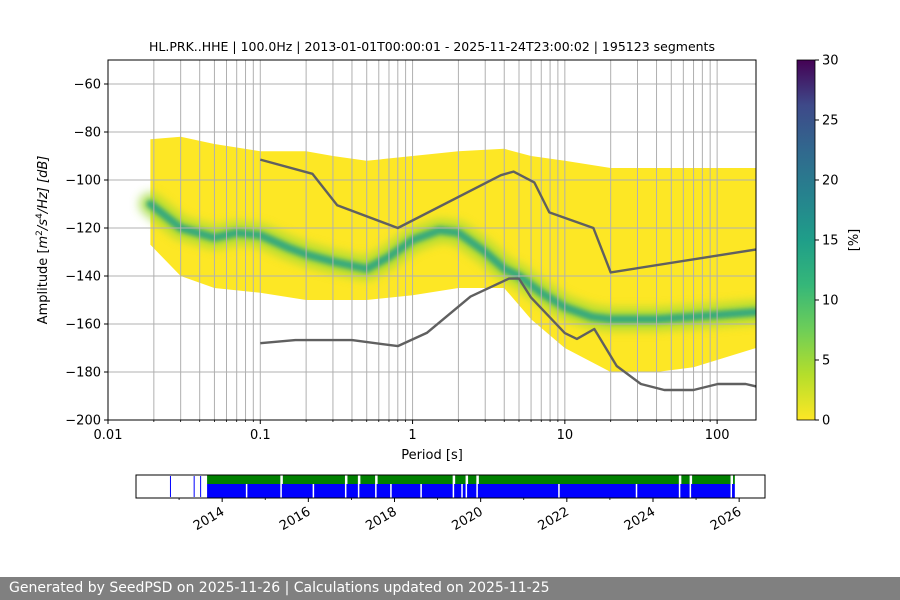 This screenshot has height=600, width=900. What do you see at coordinates (87, 85) in the screenshot?
I see `y-tick-label: −60` at bounding box center [87, 85].